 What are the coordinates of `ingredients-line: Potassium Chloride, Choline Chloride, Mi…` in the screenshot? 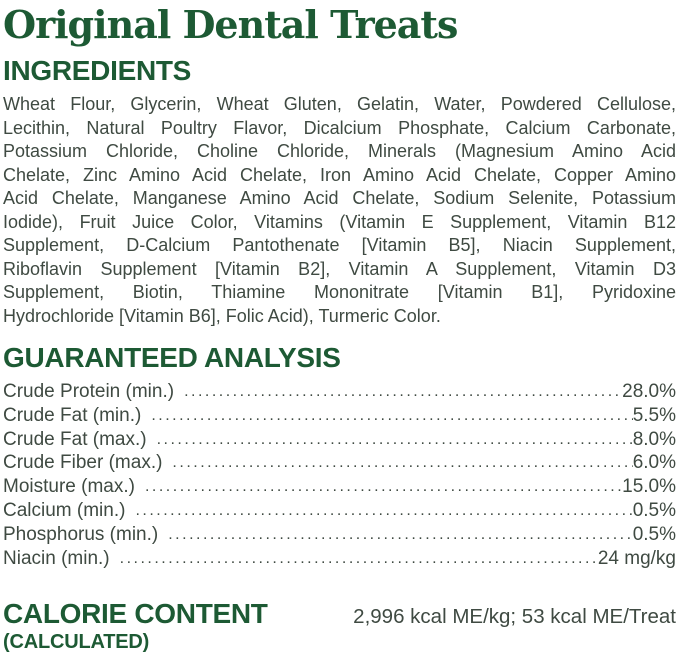 It's located at (339, 151).